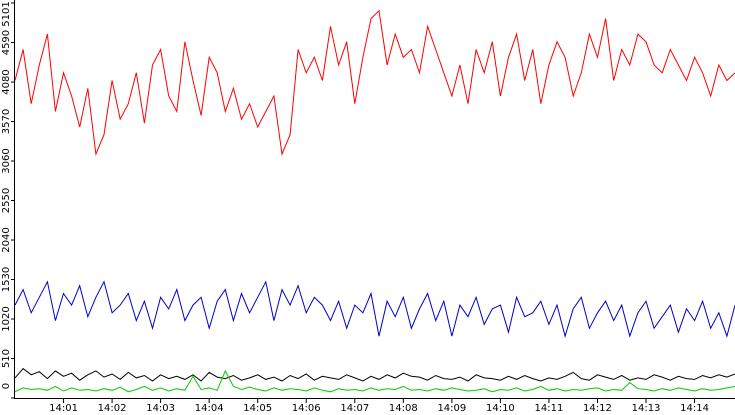 The height and width of the screenshot is (415, 735). Describe the element at coordinates (6, 13) in the screenshot. I see `y-tick-label: 5101` at that location.